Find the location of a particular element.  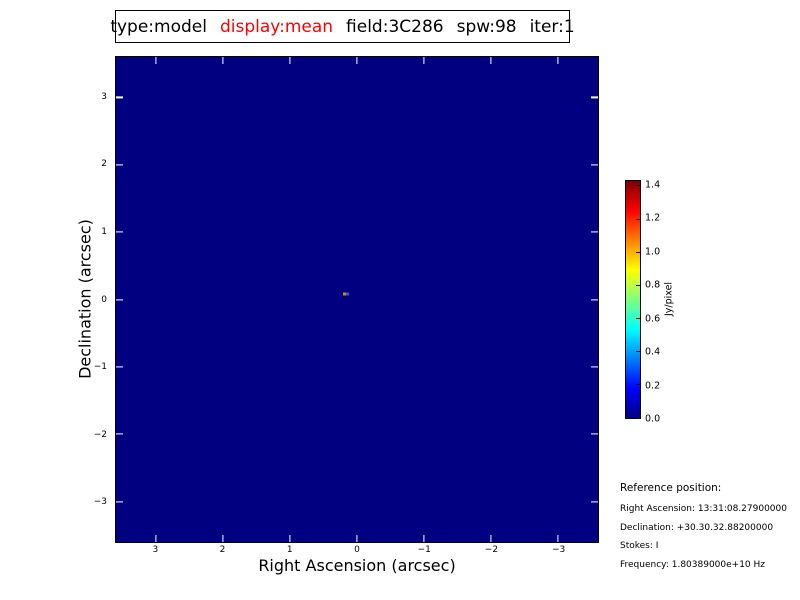

colorbar-gradient is located at coordinates (633, 299).